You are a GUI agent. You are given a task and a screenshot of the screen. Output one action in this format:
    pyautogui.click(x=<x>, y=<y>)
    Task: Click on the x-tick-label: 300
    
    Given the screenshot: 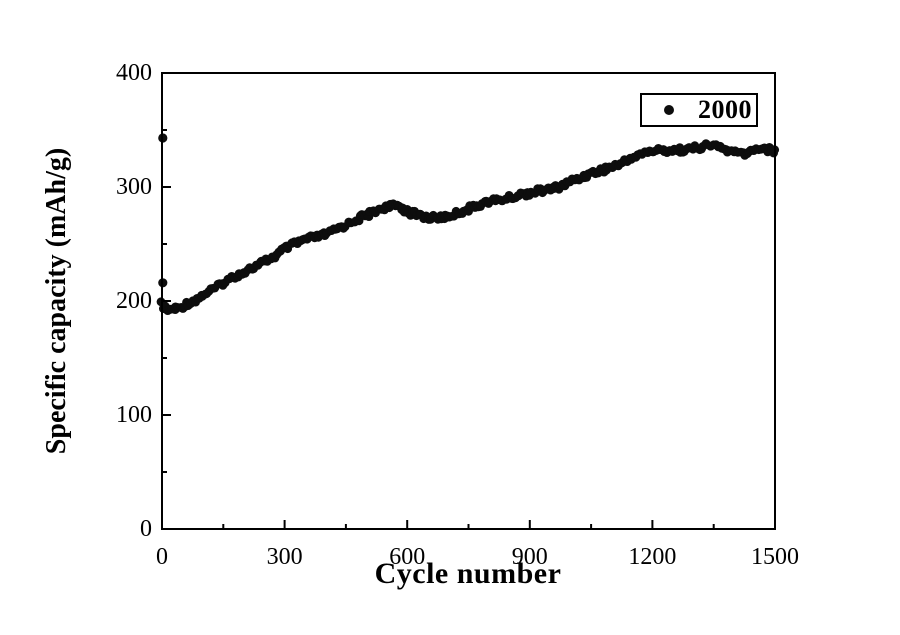 What is the action you would take?
    pyautogui.click(x=284, y=557)
    